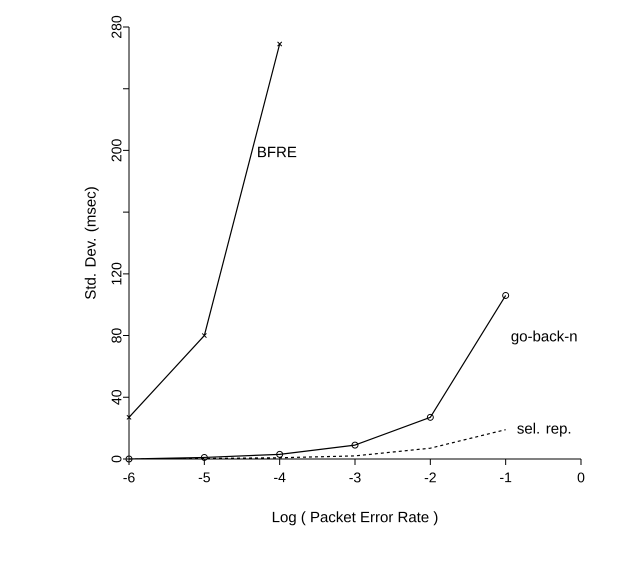 The height and width of the screenshot is (565, 640). What do you see at coordinates (204, 477) in the screenshot?
I see `x-tick-label: -5` at bounding box center [204, 477].